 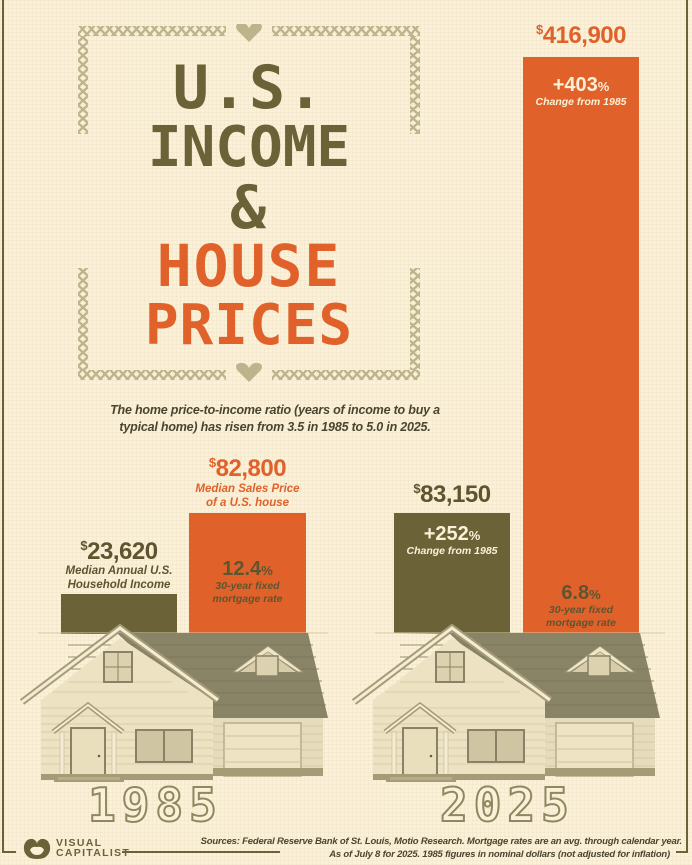 I want to click on price-1985-label: Median Sales Price of a U.S. house, so click(x=247, y=496).